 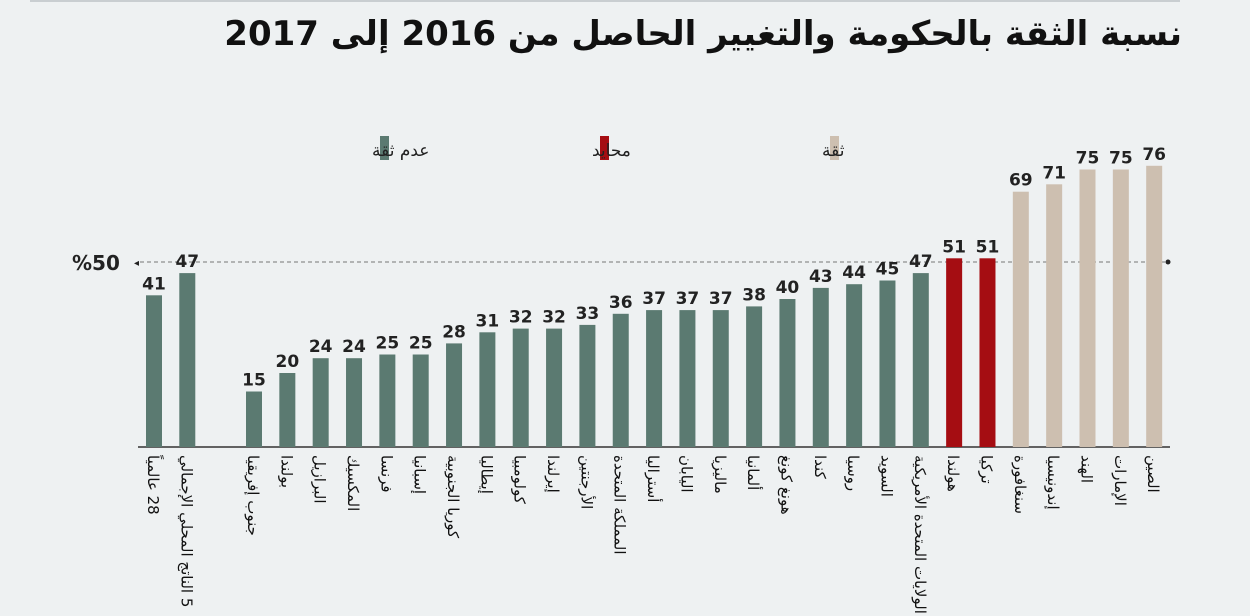 What do you see at coordinates (886, 476) in the screenshot?
I see `category-label: السويد` at bounding box center [886, 476].